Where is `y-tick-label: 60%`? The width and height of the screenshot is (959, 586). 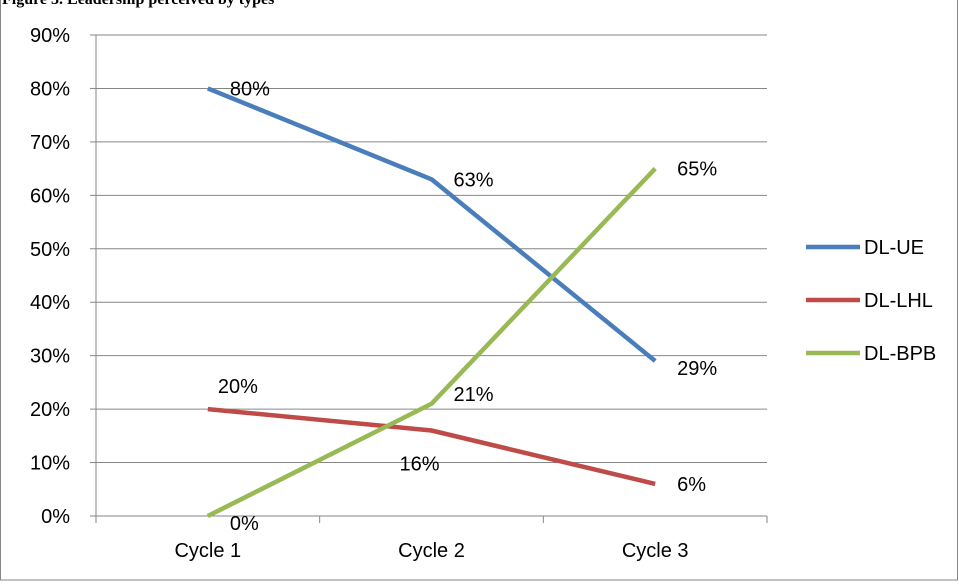 y-tick-label: 60% is located at coordinates (50, 196).